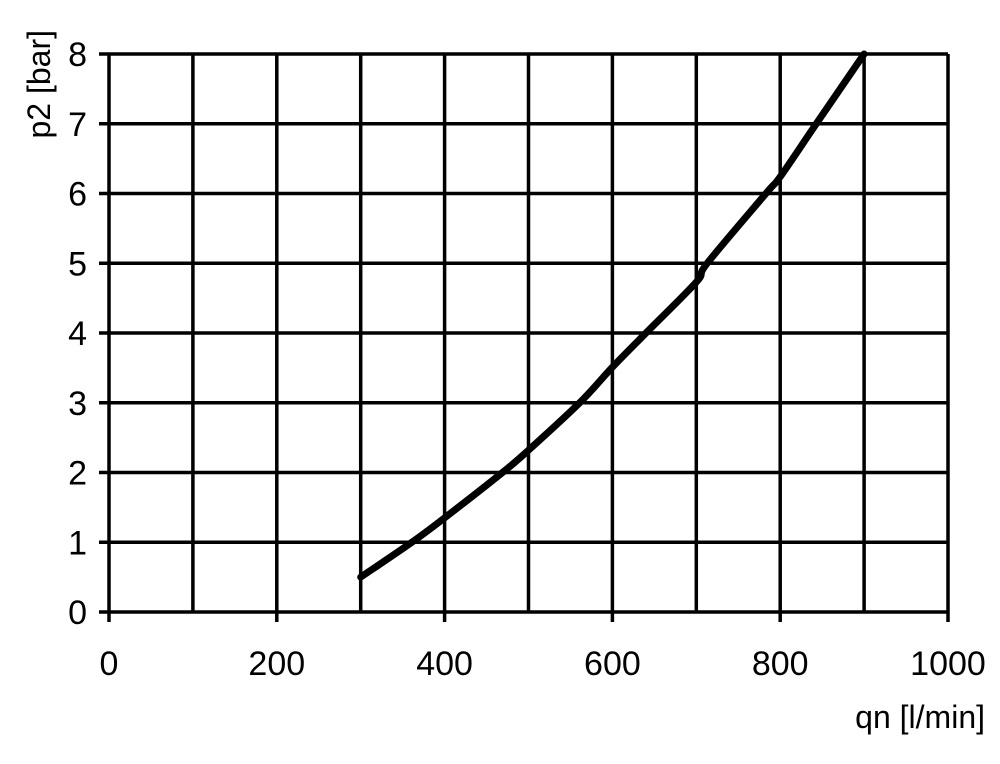 The height and width of the screenshot is (764, 1000). Describe the element at coordinates (920, 717) in the screenshot. I see `x-axis-label: qn [l/min]` at that location.